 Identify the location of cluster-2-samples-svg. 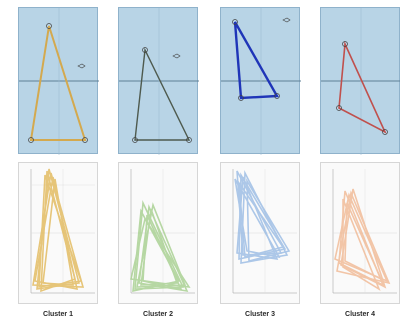
(162, 231).